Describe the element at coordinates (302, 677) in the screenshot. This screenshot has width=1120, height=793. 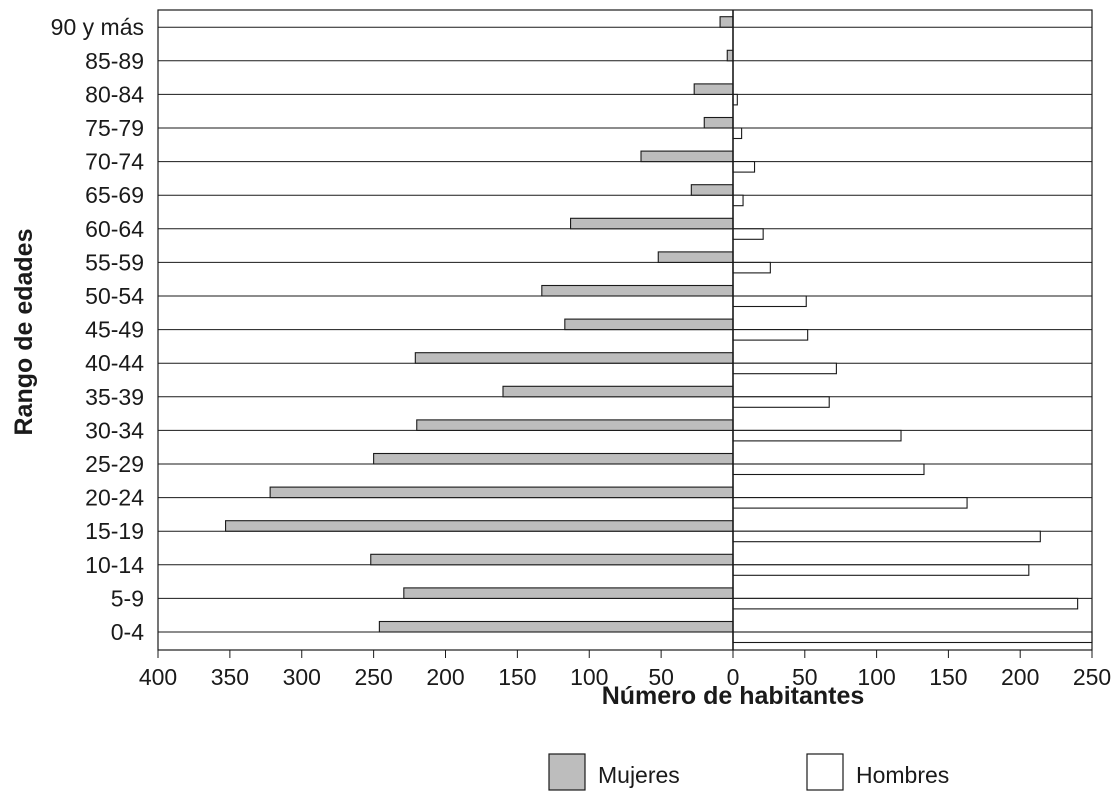
I see `x-tick-label: 300` at that location.